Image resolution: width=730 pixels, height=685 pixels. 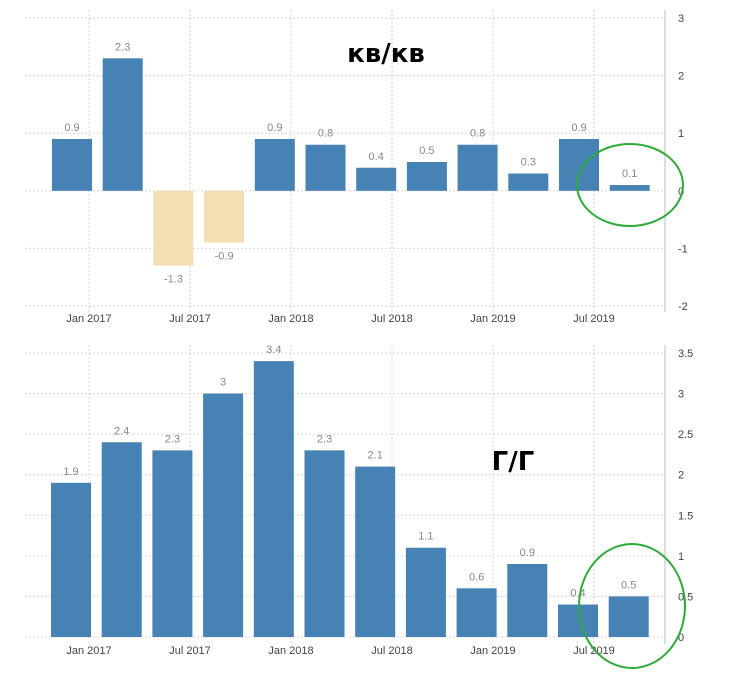 What do you see at coordinates (685, 354) in the screenshot?
I see `y-tick-label: 3.5` at bounding box center [685, 354].